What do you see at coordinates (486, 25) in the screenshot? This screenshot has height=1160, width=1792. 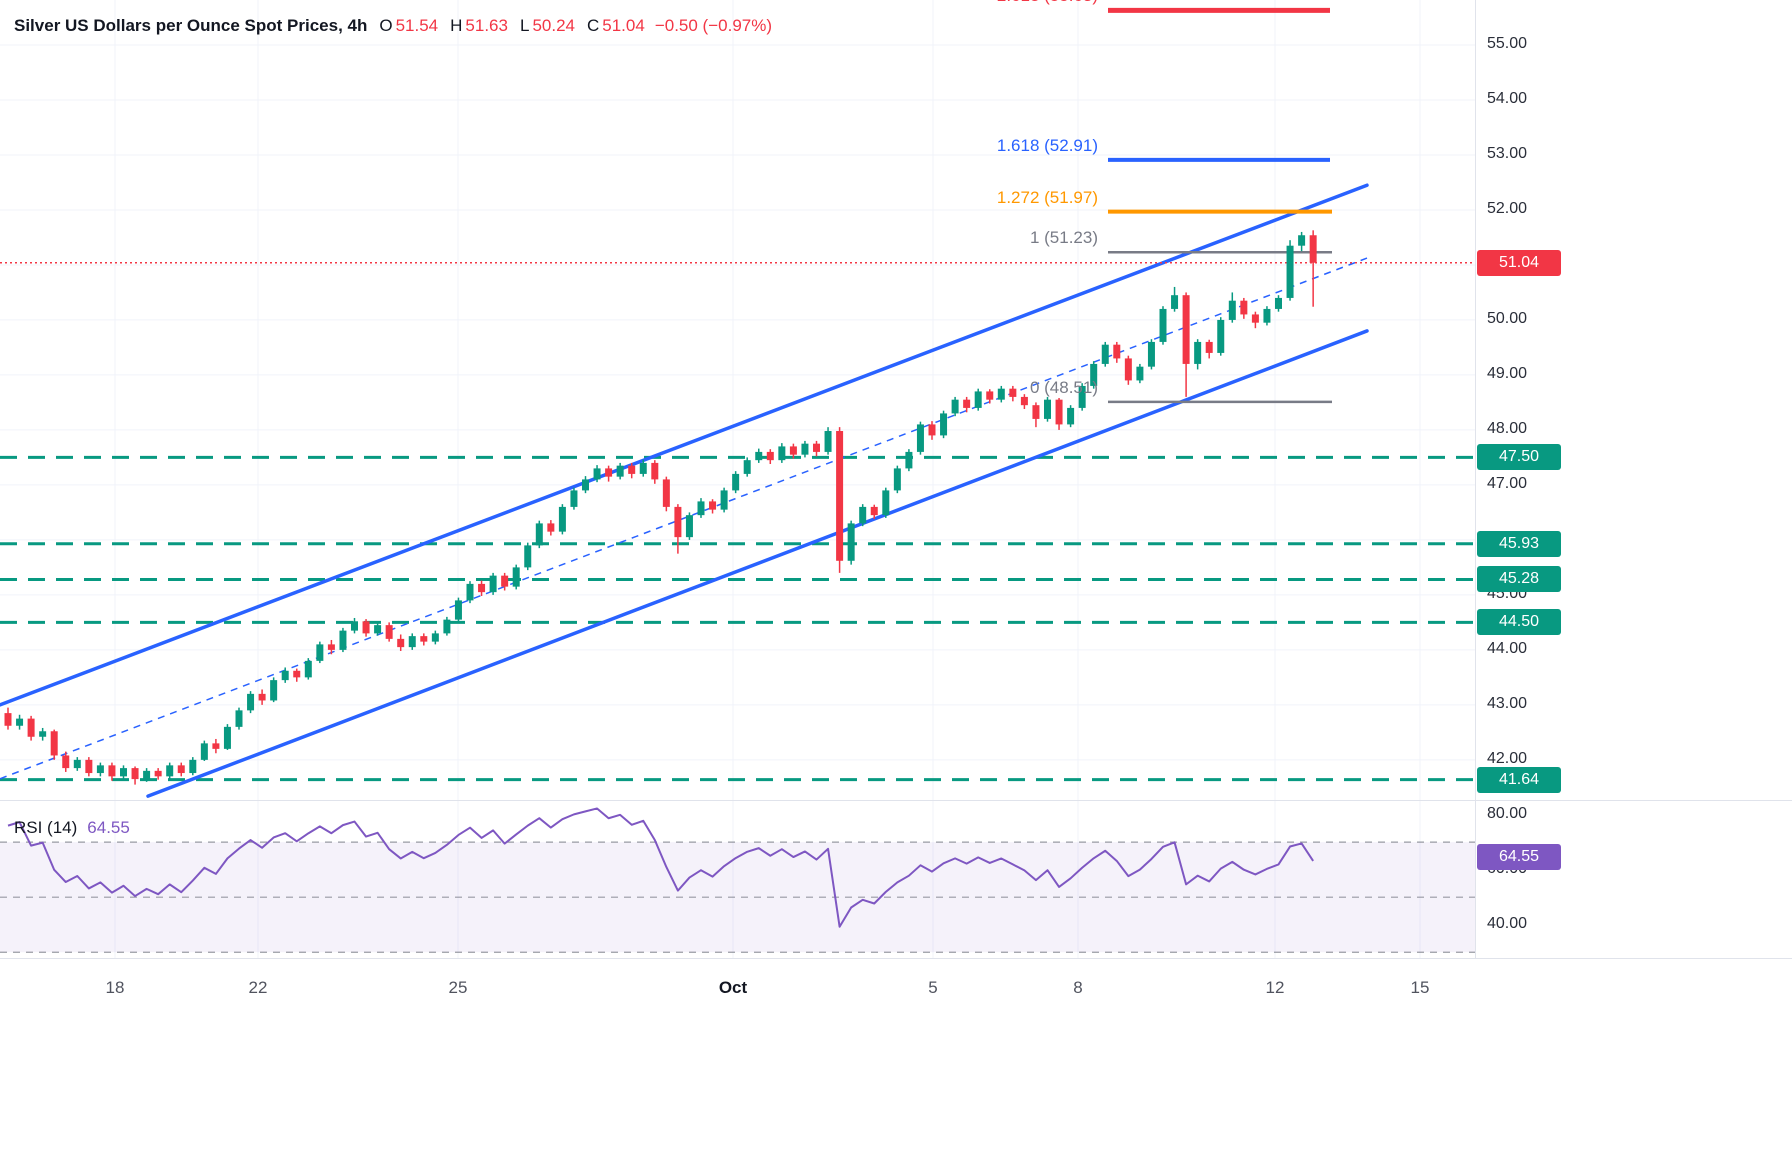 I see `high-value: 51.63` at bounding box center [486, 25].